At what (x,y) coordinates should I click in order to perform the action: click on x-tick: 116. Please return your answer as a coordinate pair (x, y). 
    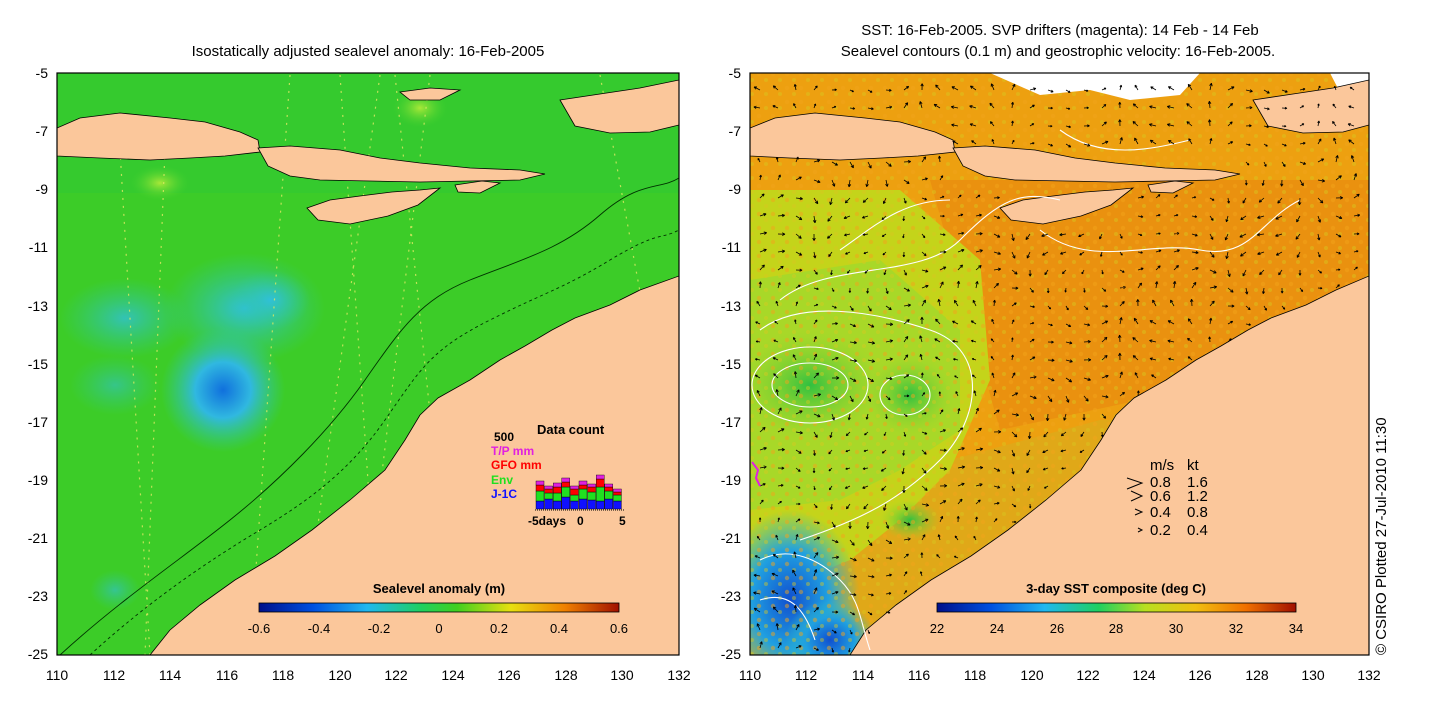
    Looking at the image, I should click on (227, 675).